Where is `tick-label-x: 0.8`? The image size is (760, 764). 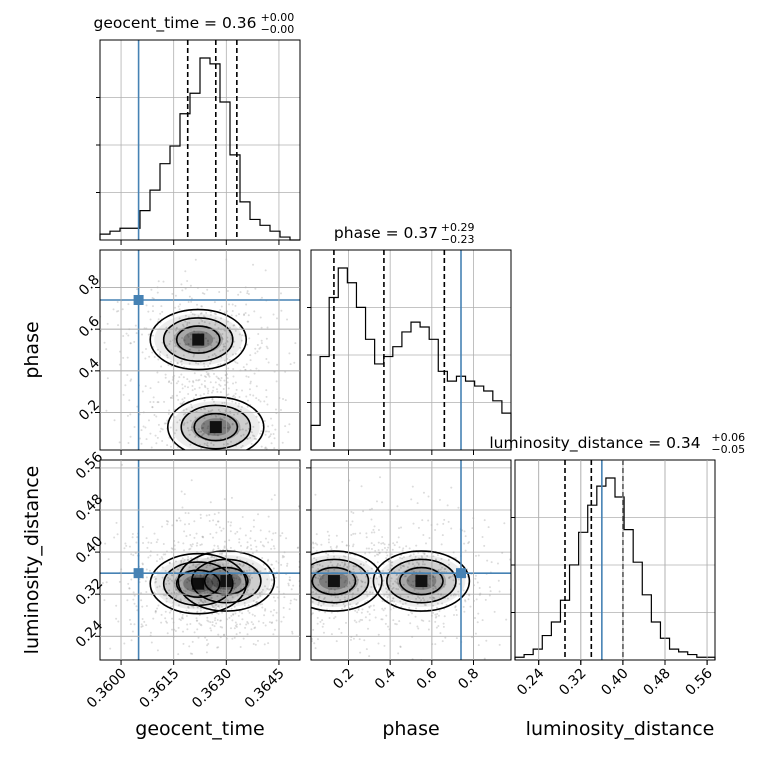 tick-label-x: 0.8 is located at coordinates (468, 679).